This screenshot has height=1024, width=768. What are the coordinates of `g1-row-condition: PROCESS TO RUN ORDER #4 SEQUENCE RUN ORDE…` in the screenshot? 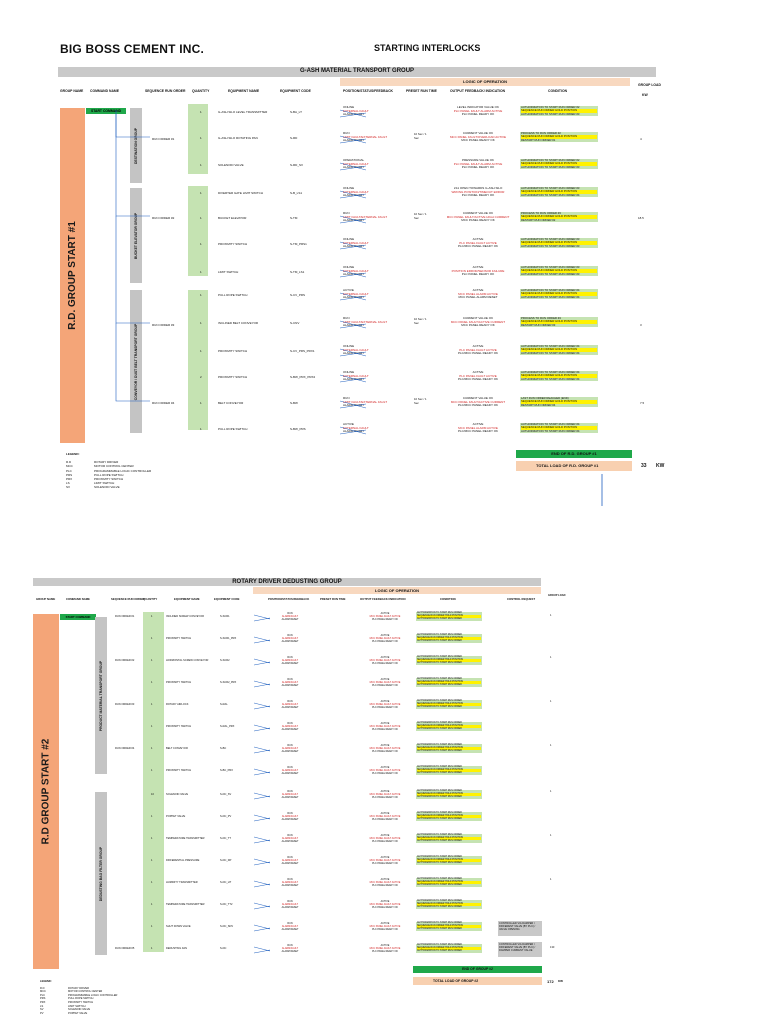 It's located at (559, 322).